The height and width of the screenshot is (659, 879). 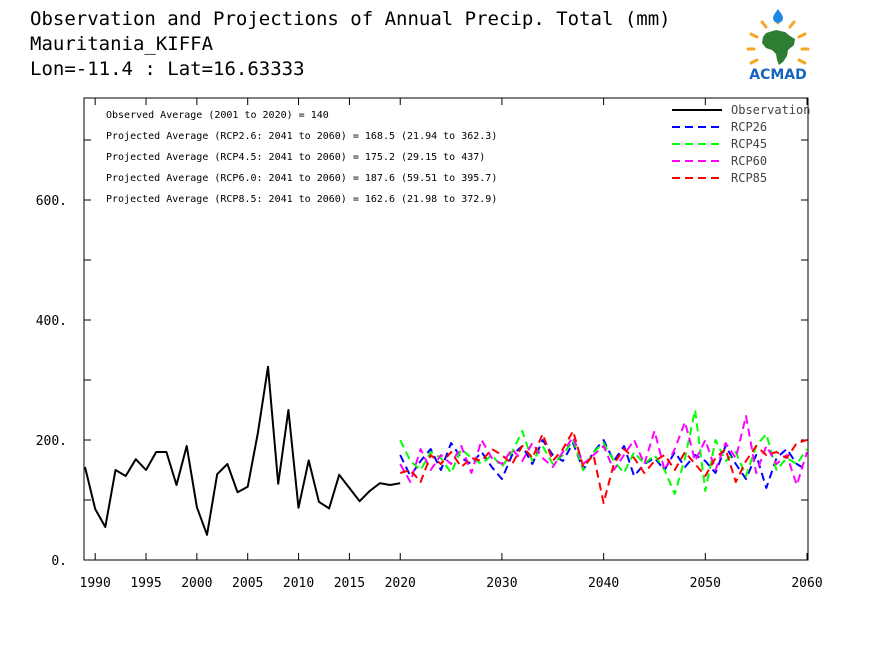 What do you see at coordinates (145, 583) in the screenshot?
I see `x-tick-label: 1995` at bounding box center [145, 583].